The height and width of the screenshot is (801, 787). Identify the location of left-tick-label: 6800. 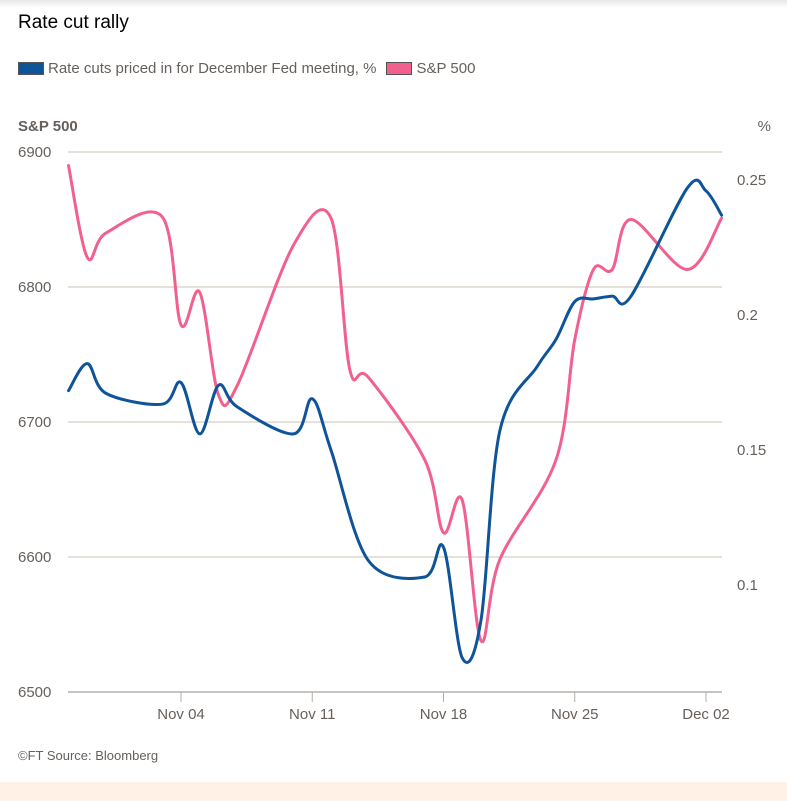
(34, 287).